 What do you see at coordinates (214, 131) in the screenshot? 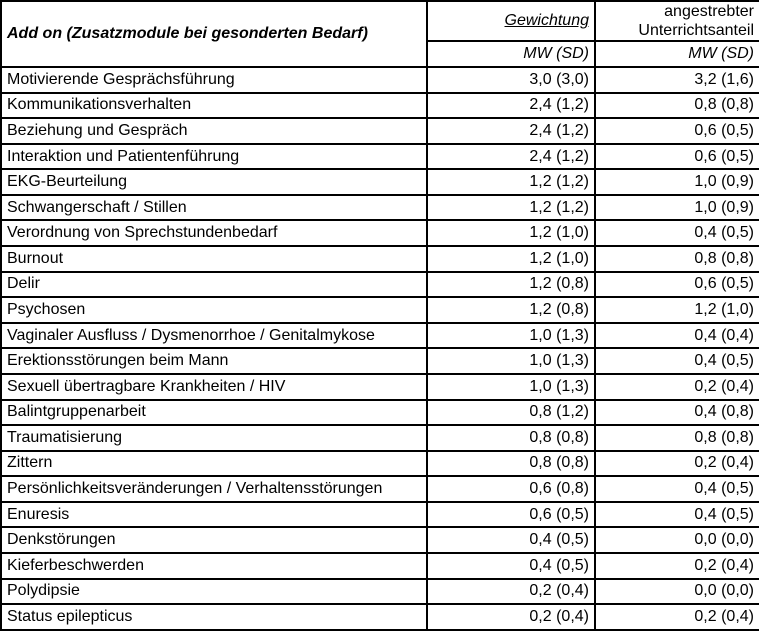
I see `module-label-cell: Beziehung und Gespräch` at bounding box center [214, 131].